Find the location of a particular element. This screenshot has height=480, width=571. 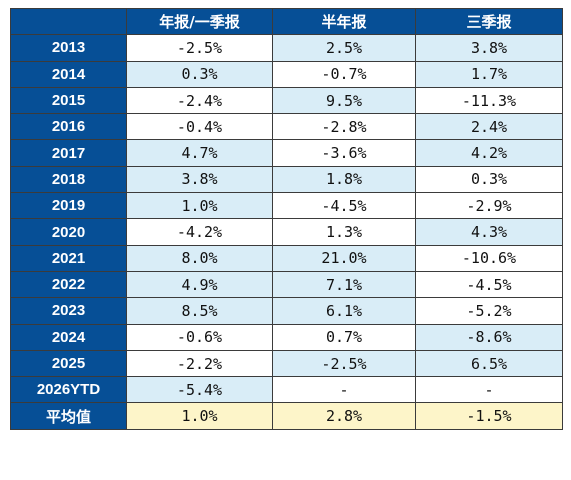

value-cell: -5.4% is located at coordinates (199, 390).